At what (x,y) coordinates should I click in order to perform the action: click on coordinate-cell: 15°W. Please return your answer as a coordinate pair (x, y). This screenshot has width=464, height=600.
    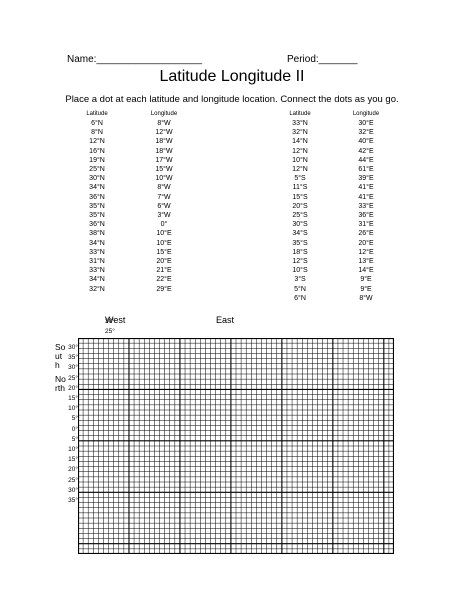
    Looking at the image, I should click on (164, 170).